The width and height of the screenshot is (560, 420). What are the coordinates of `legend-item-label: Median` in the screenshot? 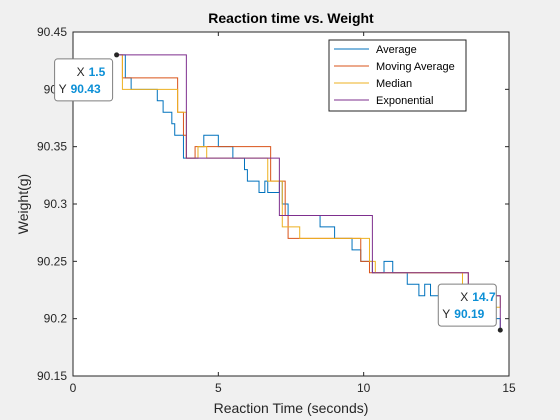 It's located at (394, 84).